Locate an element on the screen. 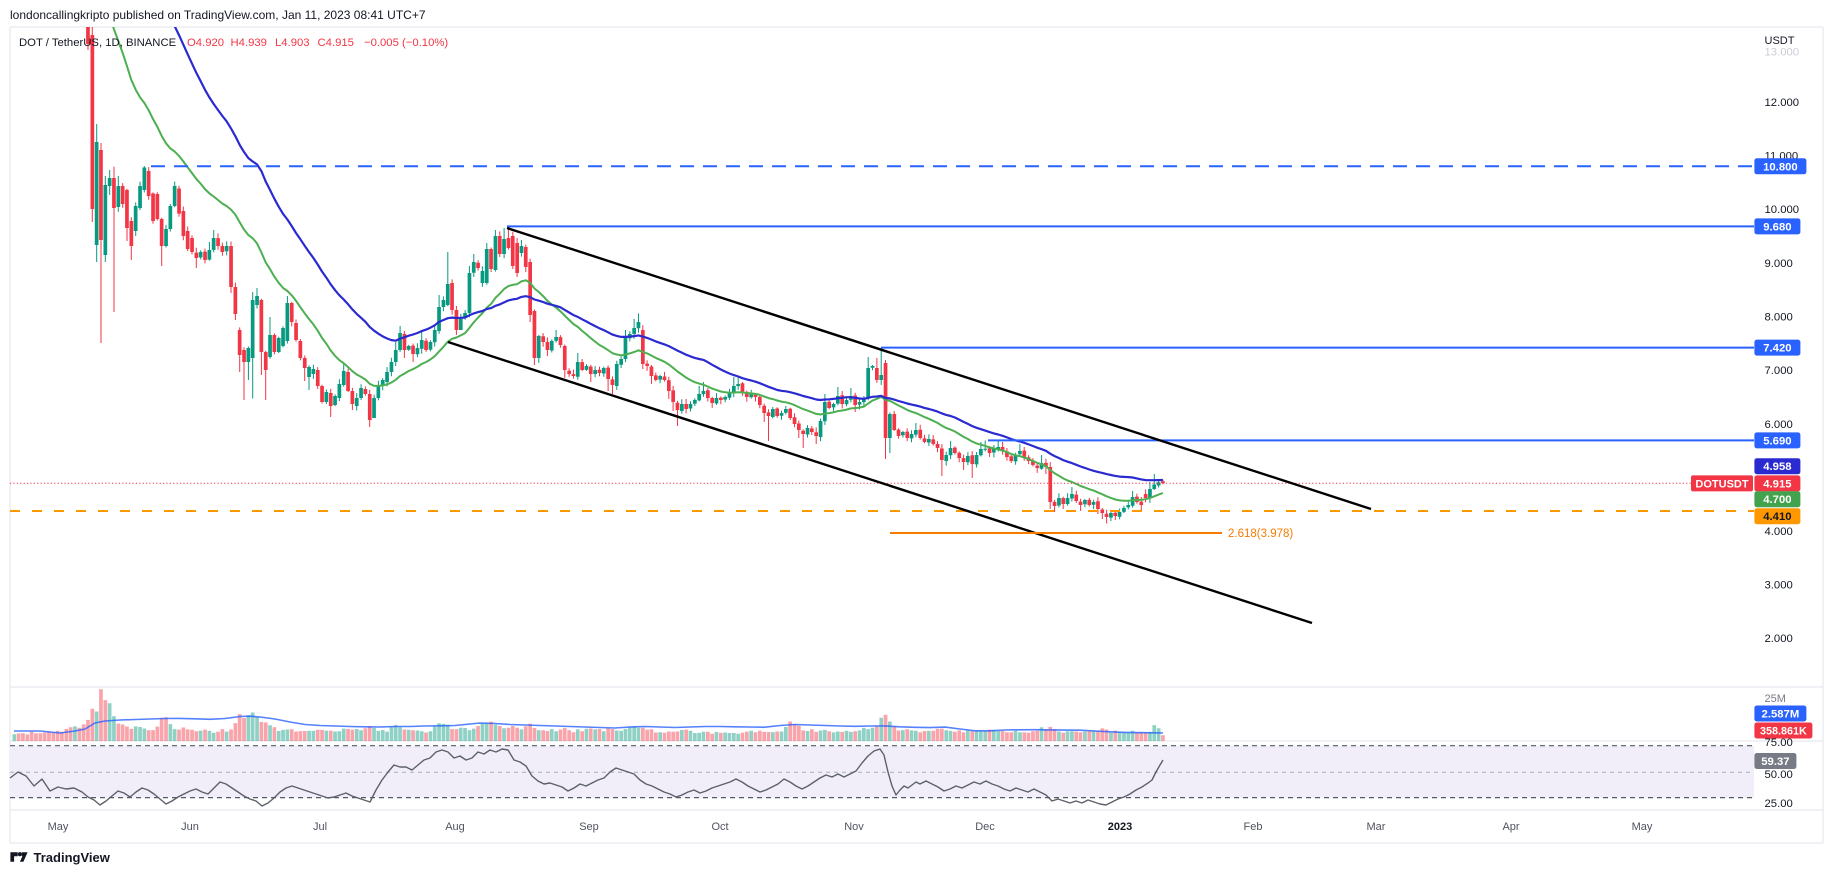 This screenshot has width=1834, height=875. svg-text: 12.000 is located at coordinates (1782, 103).